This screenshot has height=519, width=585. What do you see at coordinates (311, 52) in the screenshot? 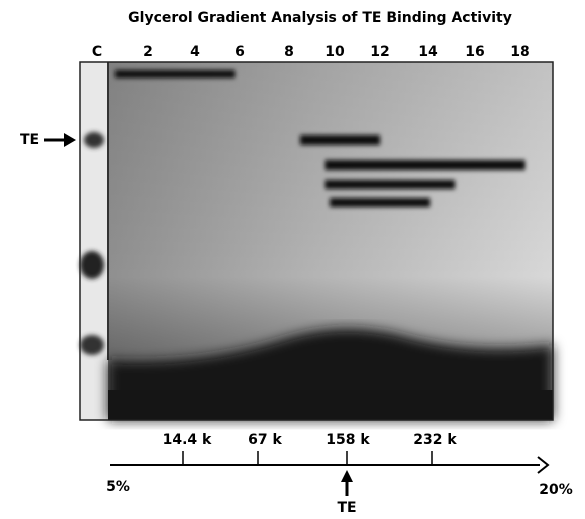
I see `lane-labels: C 2 4 6 8 10 12 14 16 18` at bounding box center [311, 52].